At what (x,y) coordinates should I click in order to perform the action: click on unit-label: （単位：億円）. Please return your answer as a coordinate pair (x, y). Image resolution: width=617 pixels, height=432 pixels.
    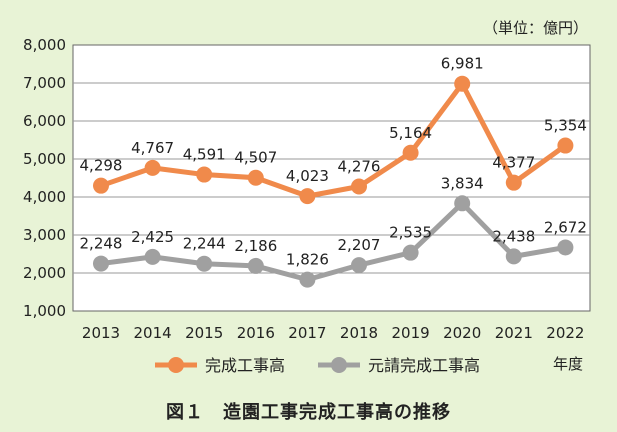
    Looking at the image, I should click on (535, 28).